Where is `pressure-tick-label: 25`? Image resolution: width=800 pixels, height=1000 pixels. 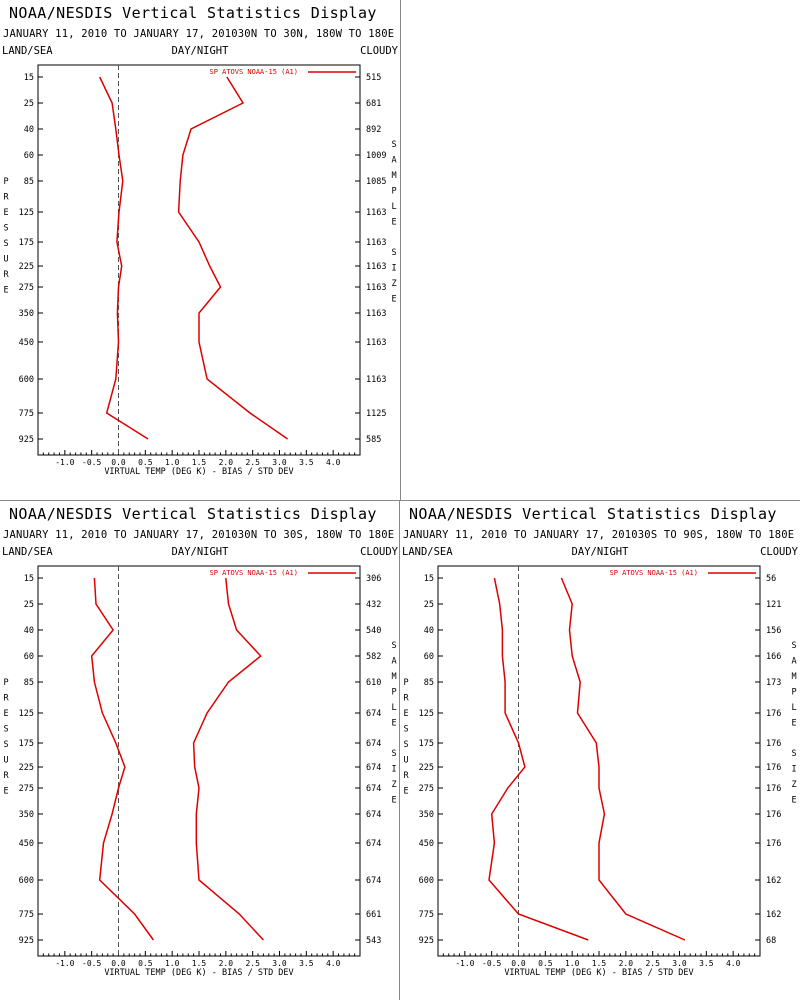 pressure-tick-label: 25 is located at coordinates (29, 605).